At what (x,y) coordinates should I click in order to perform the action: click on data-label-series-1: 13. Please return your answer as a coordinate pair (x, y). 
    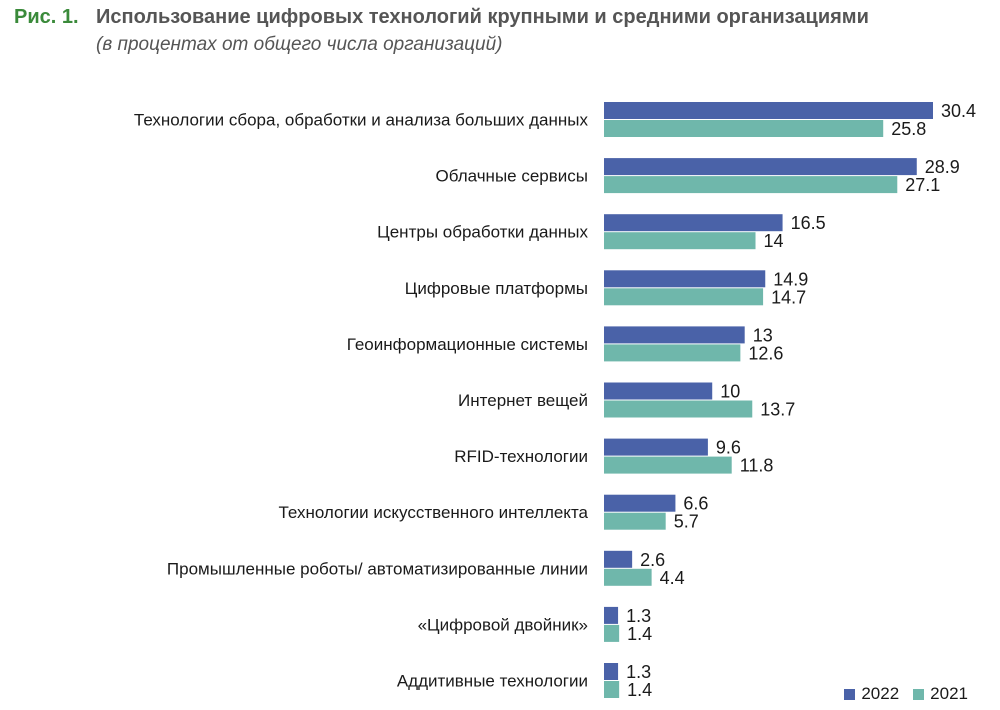
    Looking at the image, I should click on (763, 335).